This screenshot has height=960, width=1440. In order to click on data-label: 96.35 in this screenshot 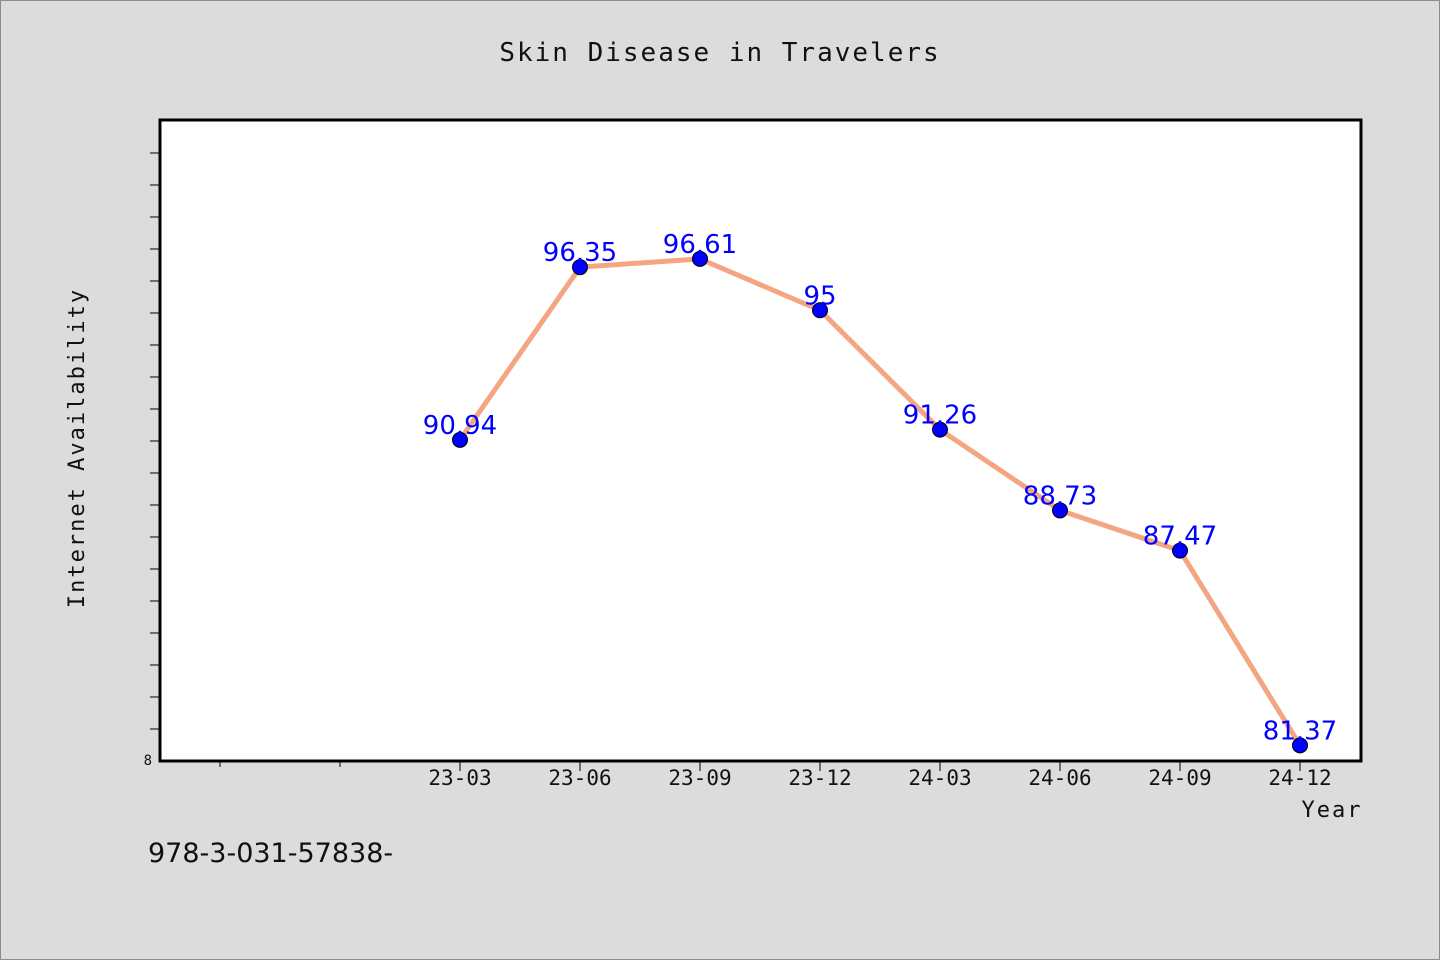, I will do `click(580, 253)`.